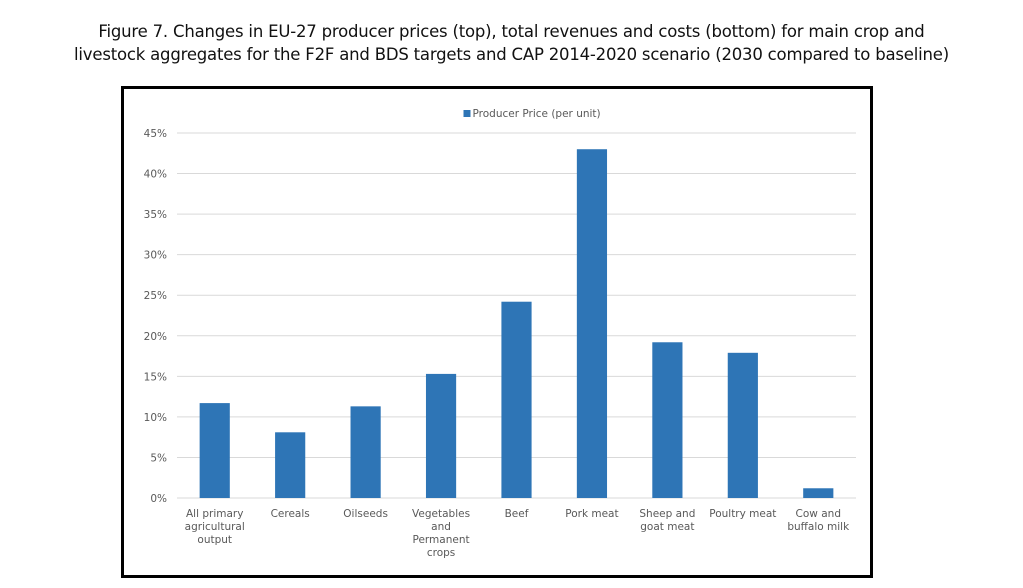 The image size is (1023, 588). I want to click on y-tick-label: 45%, so click(155, 134).